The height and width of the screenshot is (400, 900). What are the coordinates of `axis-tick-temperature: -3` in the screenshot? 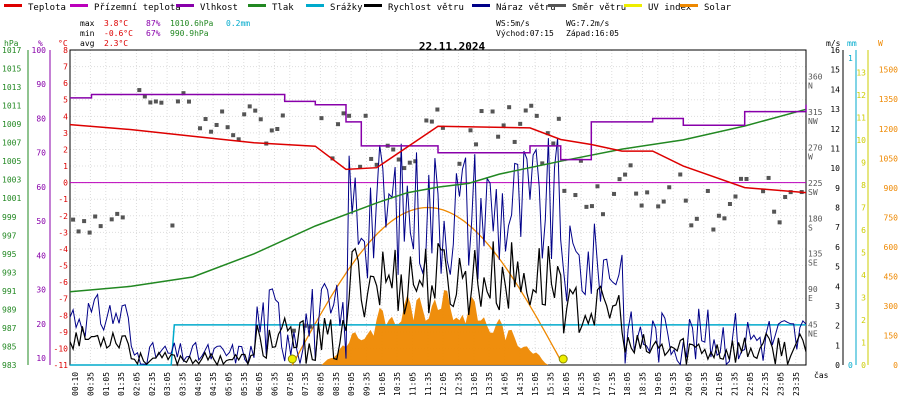 It's located at (63, 232).